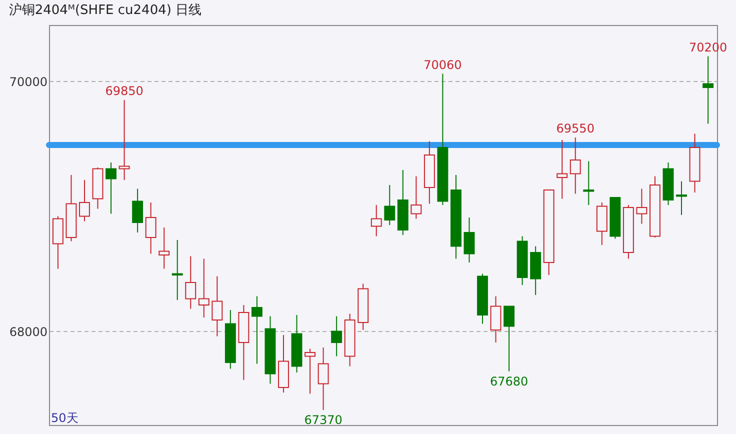 The height and width of the screenshot is (443, 752). Describe the element at coordinates (28, 331) in the screenshot. I see `y-tick-label: 68000` at that location.